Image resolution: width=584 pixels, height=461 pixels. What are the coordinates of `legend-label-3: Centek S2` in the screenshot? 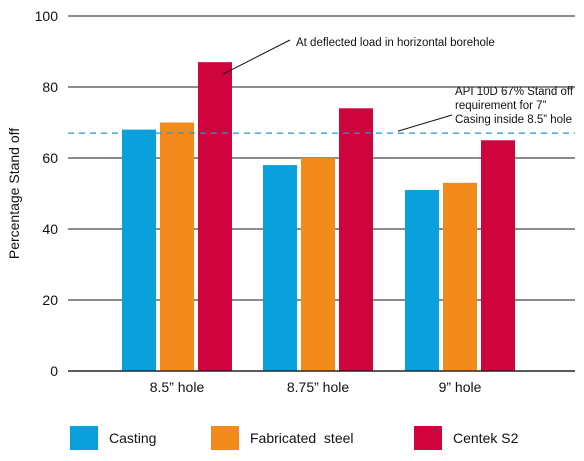 It's located at (486, 438).